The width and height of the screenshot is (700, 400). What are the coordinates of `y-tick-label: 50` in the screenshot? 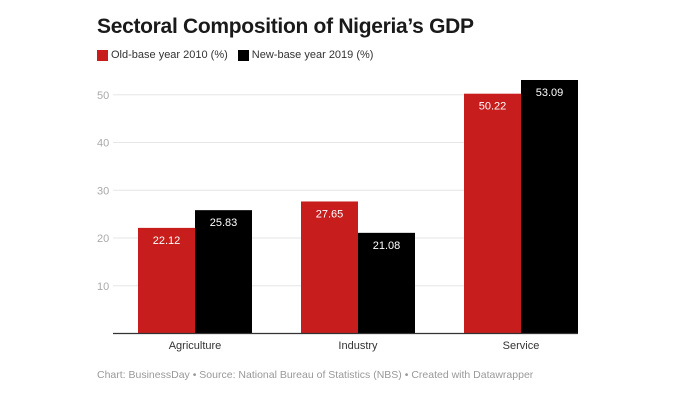 It's located at (103, 96).